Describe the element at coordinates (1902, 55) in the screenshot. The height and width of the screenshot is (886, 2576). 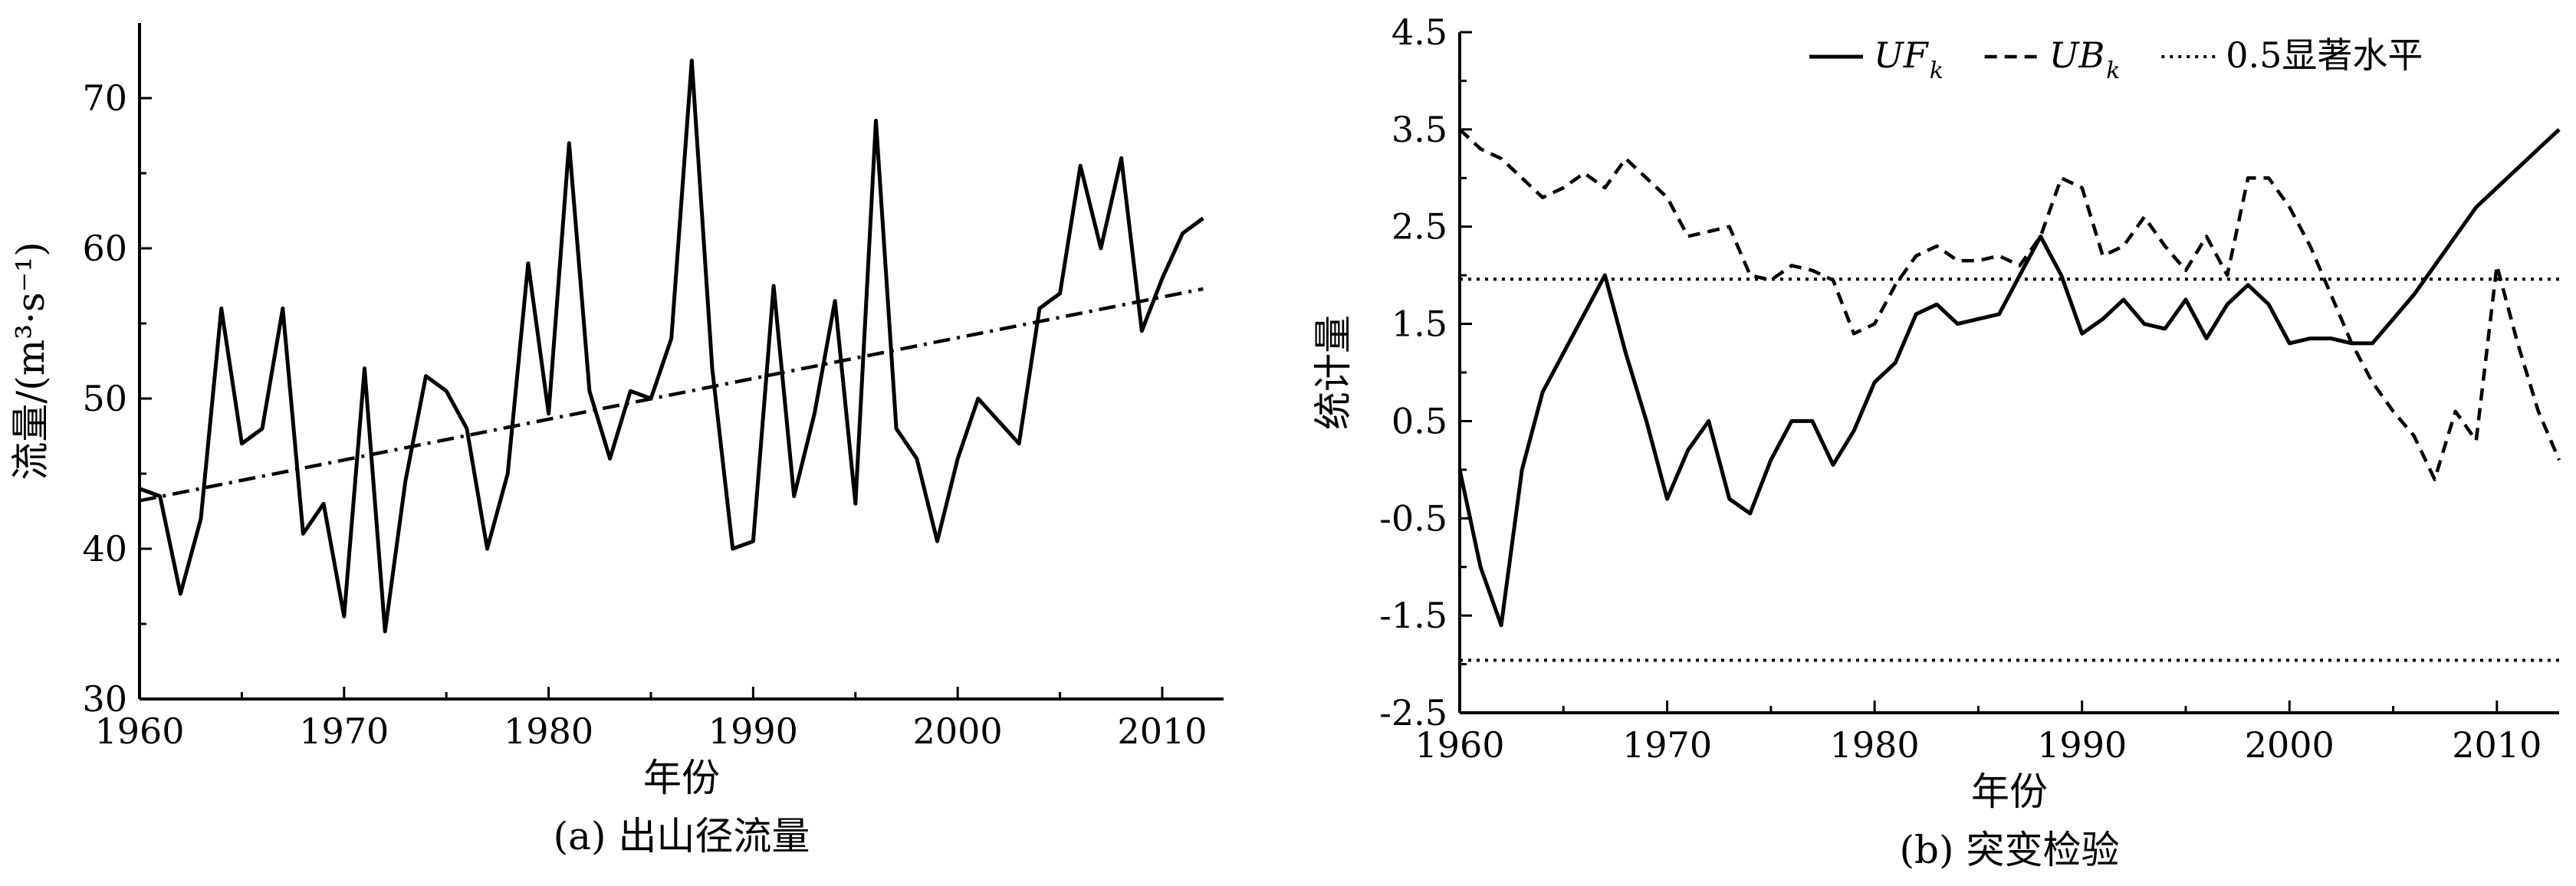
I see `legend-label: UF` at that location.